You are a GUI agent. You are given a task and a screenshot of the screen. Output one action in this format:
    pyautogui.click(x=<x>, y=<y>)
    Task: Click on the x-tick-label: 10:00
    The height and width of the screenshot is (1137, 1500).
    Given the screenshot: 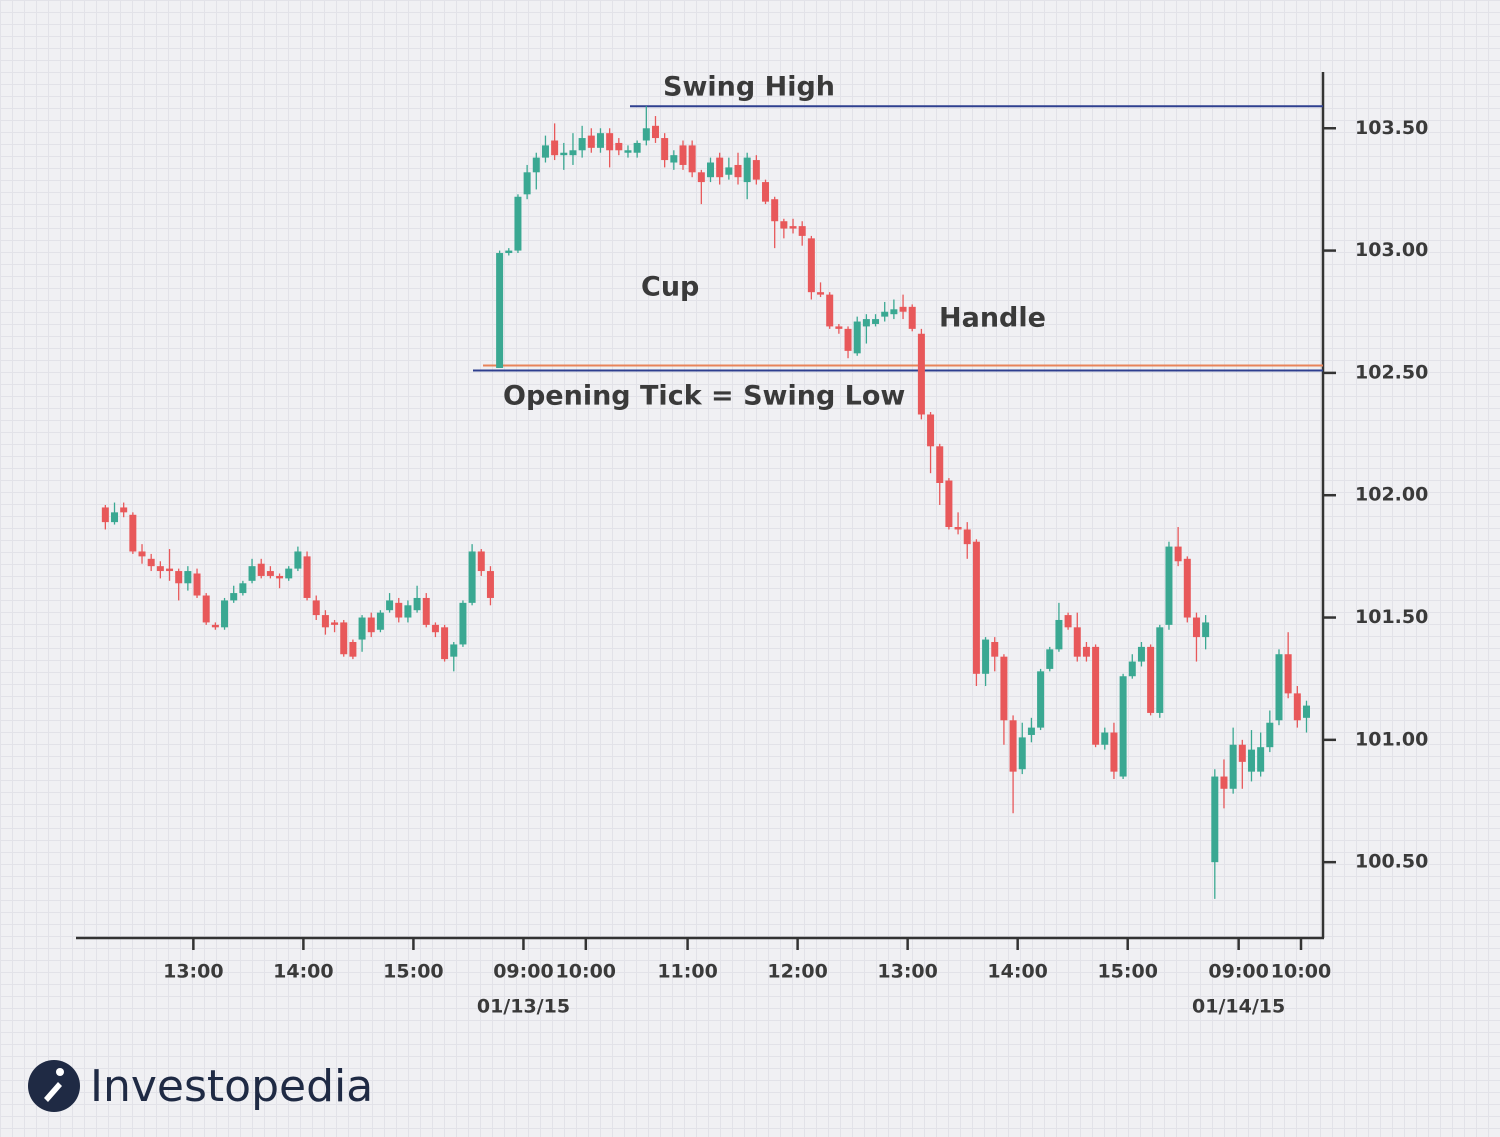 What is the action you would take?
    pyautogui.click(x=1301, y=972)
    